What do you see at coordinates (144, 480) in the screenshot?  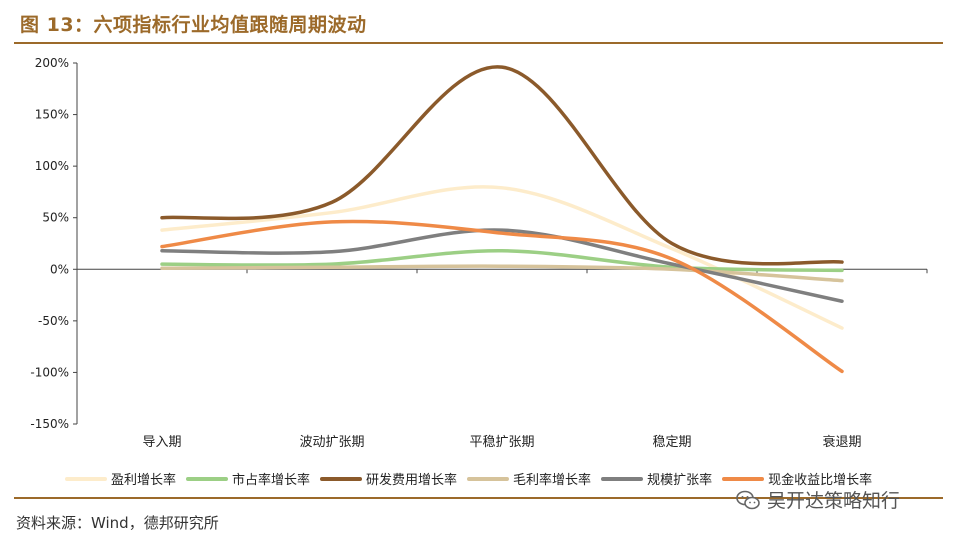 I see `legend-label: 盈利增长率` at bounding box center [144, 480].